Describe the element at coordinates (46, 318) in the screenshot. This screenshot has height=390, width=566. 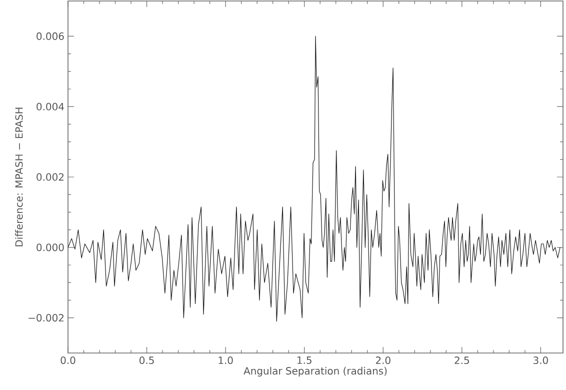
I see `y-tick-label: −0.002` at that location.